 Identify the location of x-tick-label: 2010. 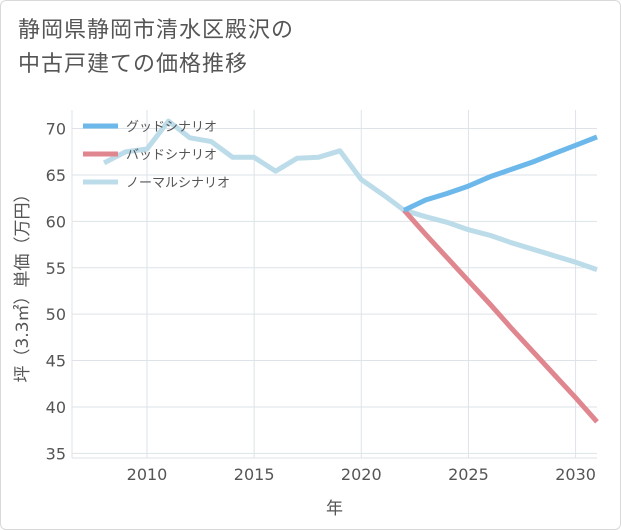
(147, 474).